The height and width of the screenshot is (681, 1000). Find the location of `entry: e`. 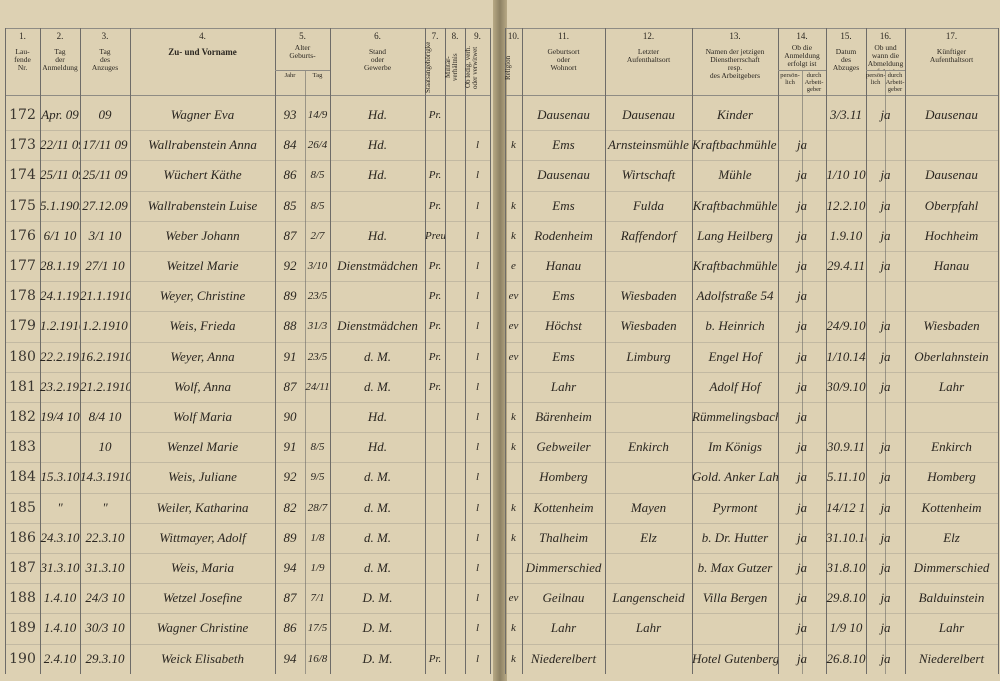

entry: e is located at coordinates (513, 266).